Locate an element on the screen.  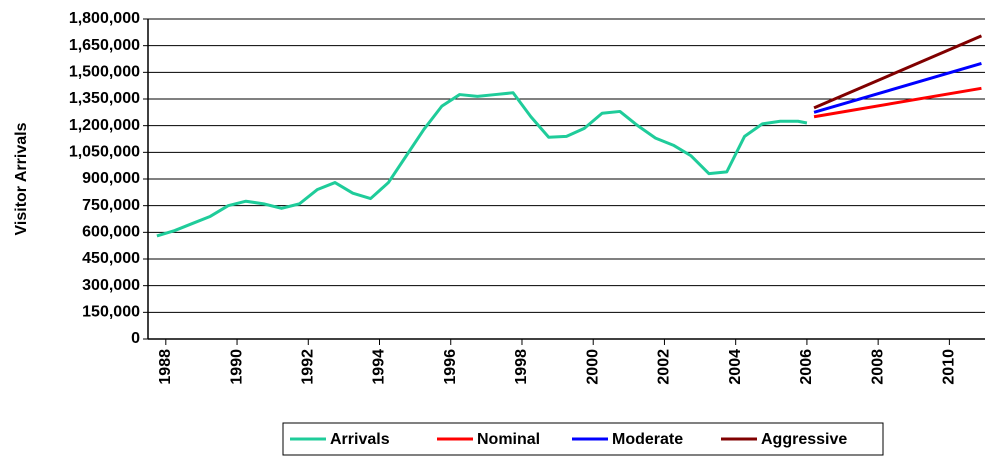
x-tick-label: 1988 is located at coordinates (165, 367).